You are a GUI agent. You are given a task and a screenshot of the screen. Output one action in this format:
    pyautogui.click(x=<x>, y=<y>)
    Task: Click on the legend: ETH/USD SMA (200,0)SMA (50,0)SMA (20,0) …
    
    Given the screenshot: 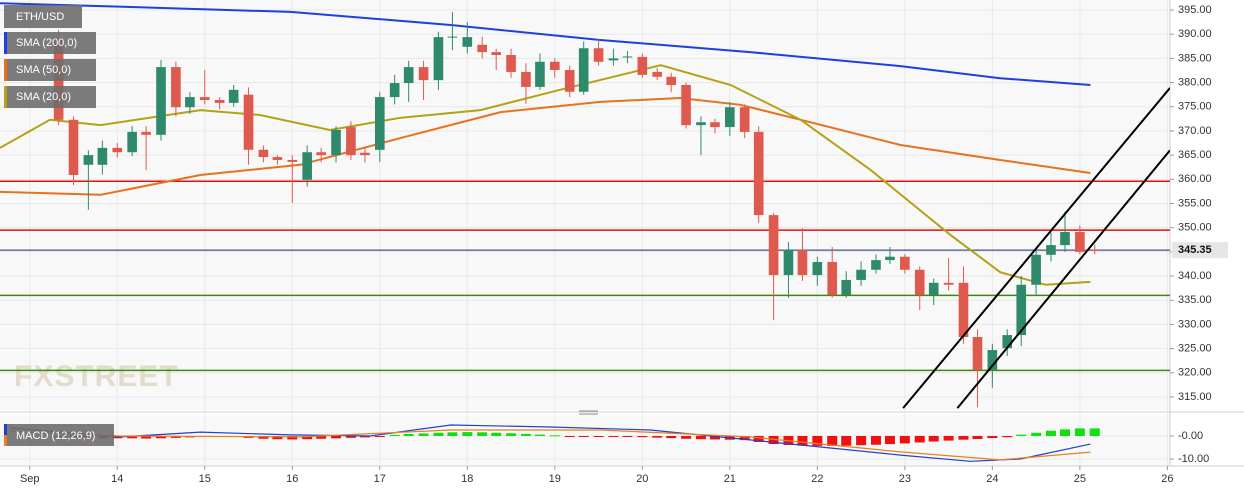 What is the action you would take?
    pyautogui.click(x=59, y=225)
    